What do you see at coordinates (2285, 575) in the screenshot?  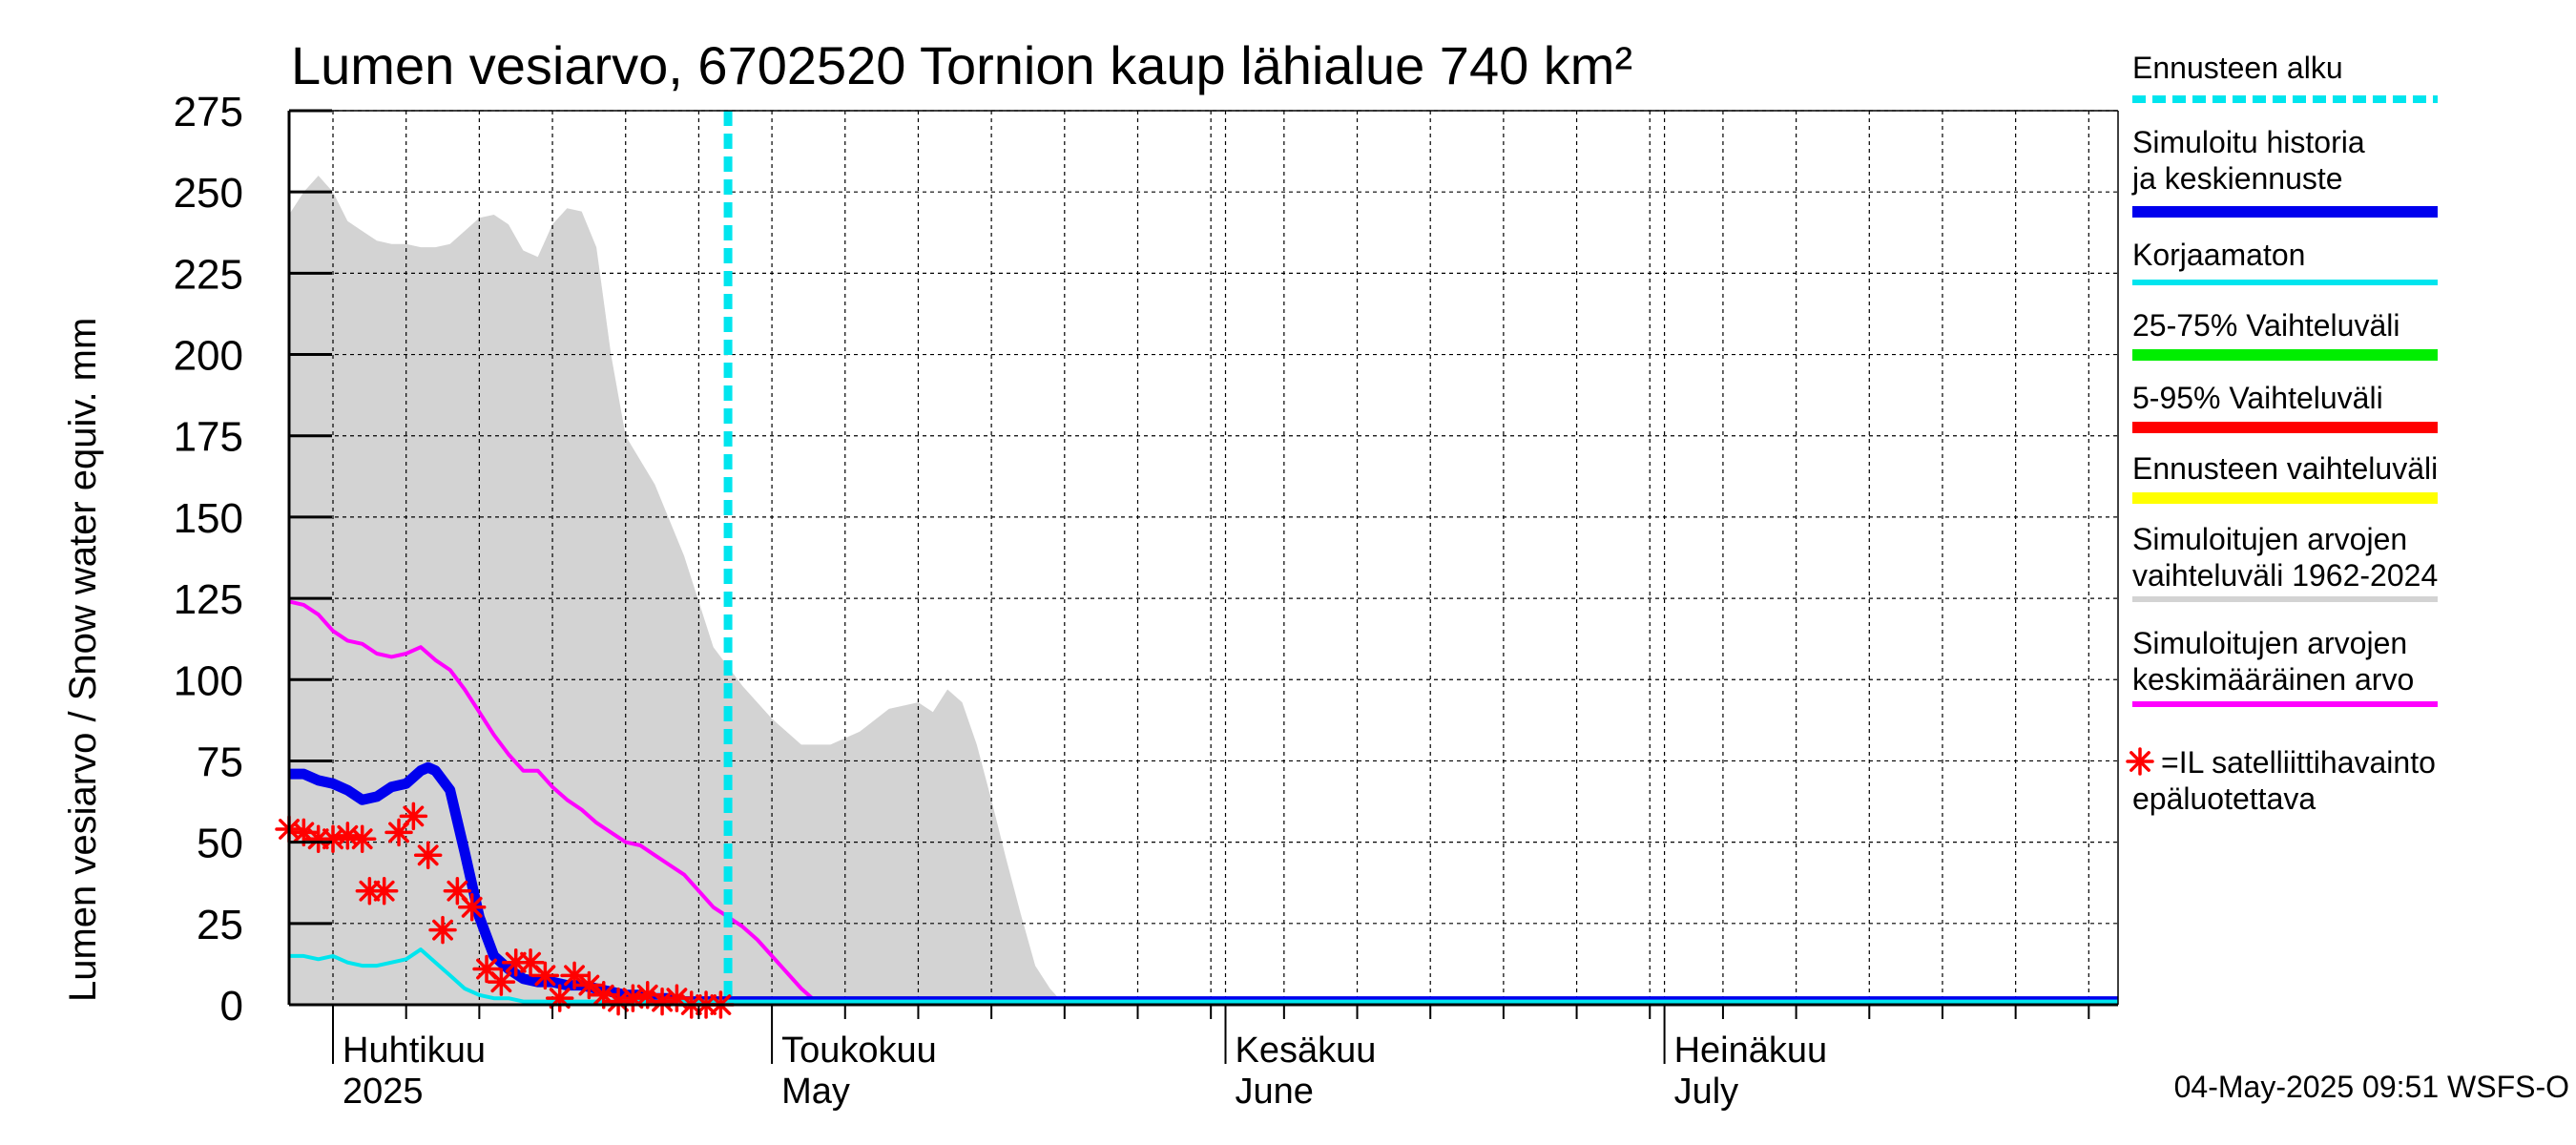 I see `legend-label: vaihteluväli 1962-2024` at bounding box center [2285, 575].